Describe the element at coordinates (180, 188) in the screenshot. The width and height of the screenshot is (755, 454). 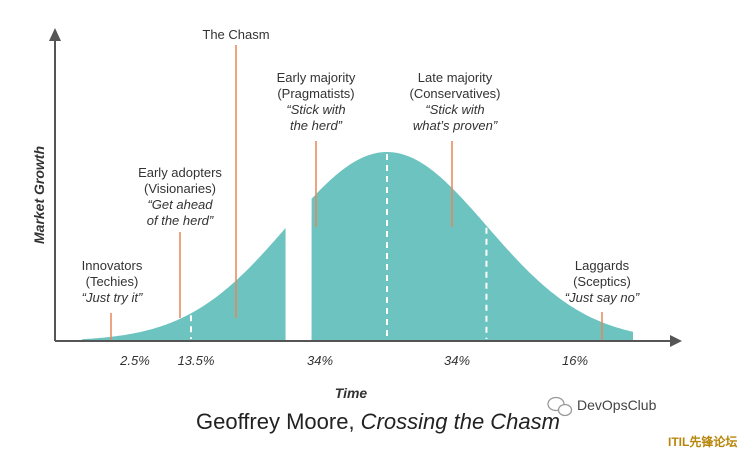
I see `early-adopters-subtitle: (Visionaries)` at that location.